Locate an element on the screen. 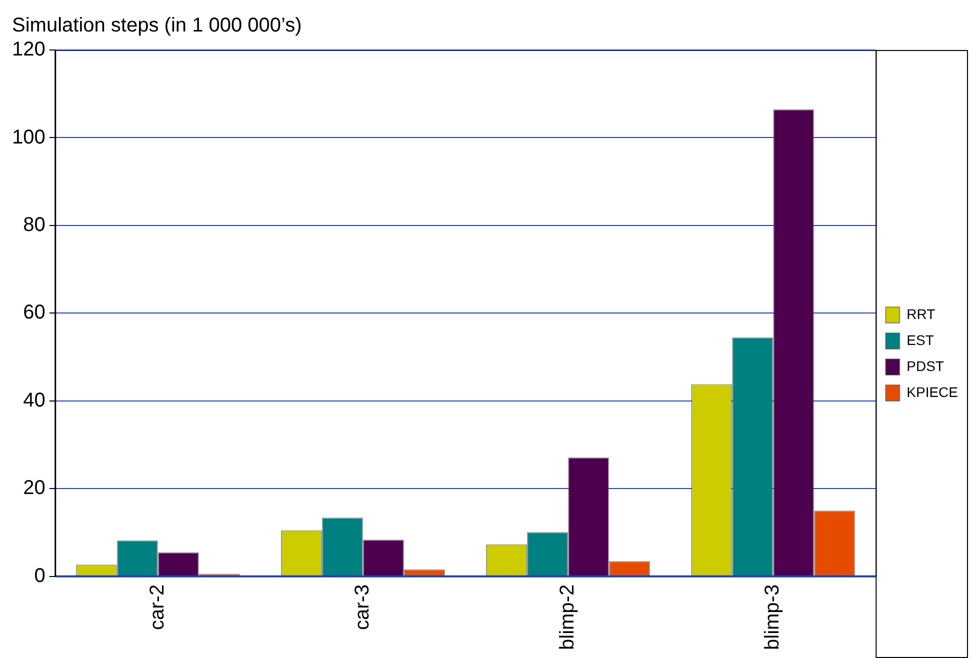 This screenshot has width=972, height=658. y-tick-label: 100 is located at coordinates (29, 137).